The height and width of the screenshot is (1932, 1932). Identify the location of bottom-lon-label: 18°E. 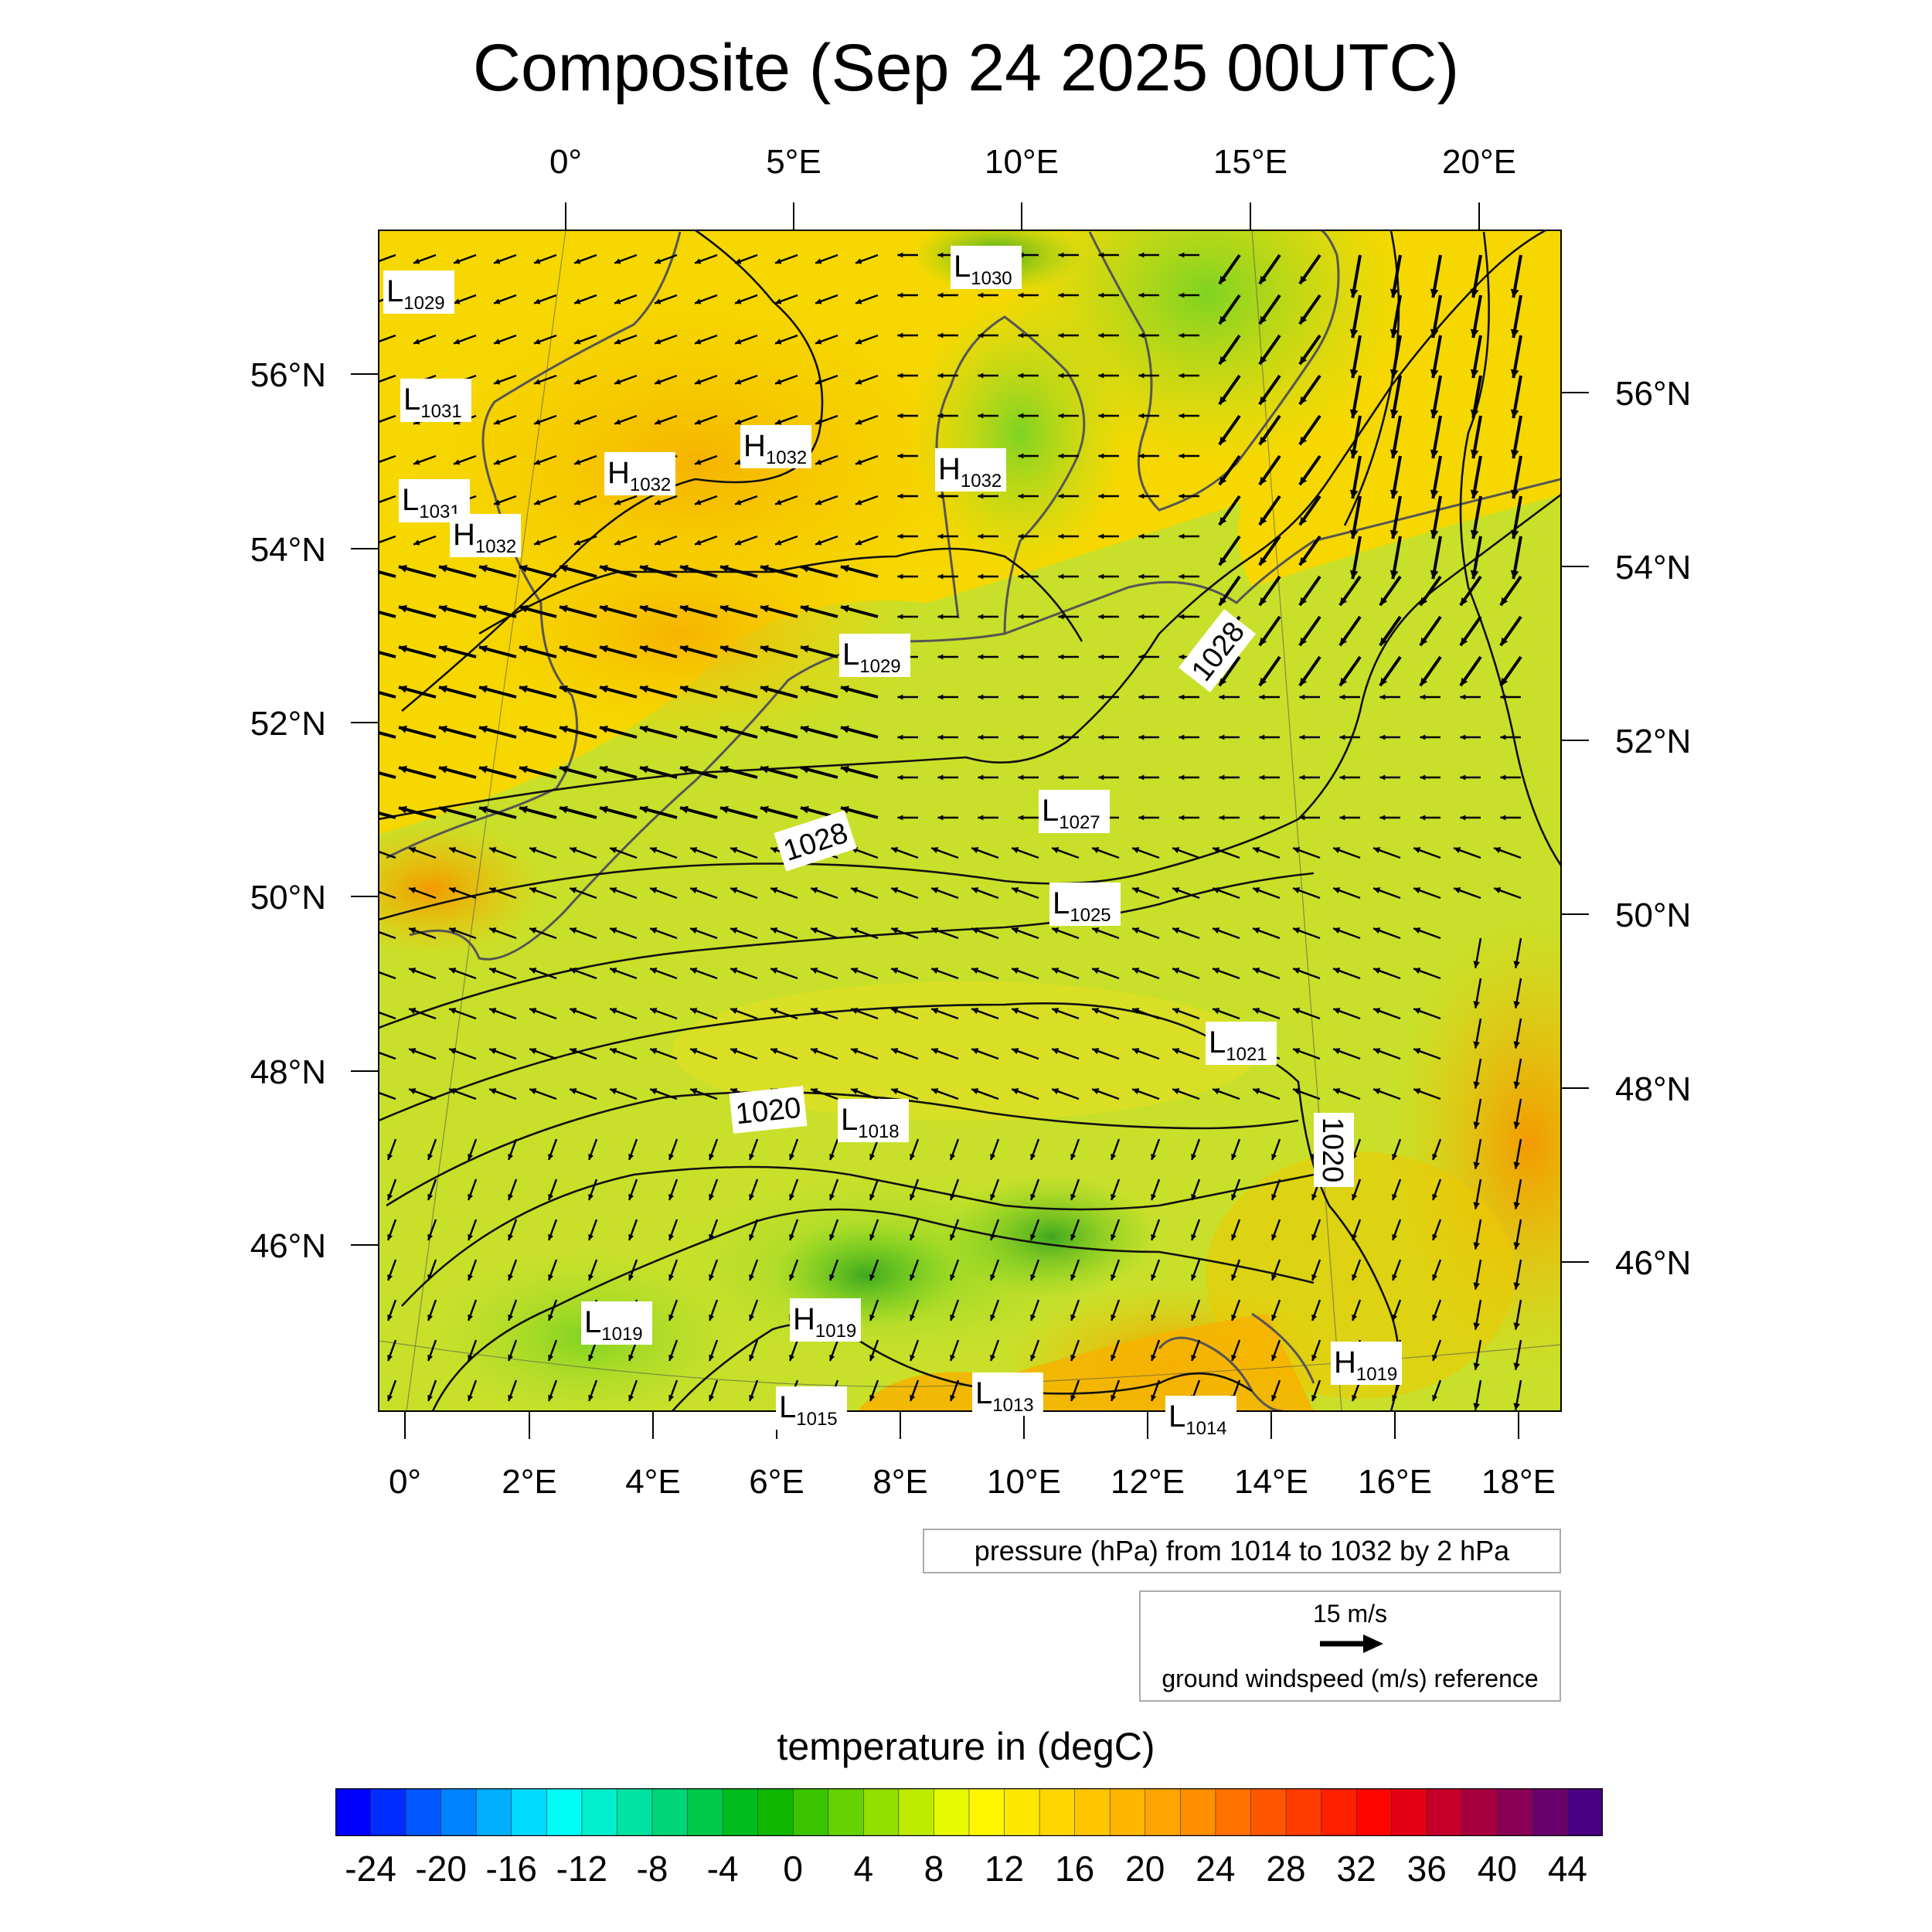
(1518, 1482).